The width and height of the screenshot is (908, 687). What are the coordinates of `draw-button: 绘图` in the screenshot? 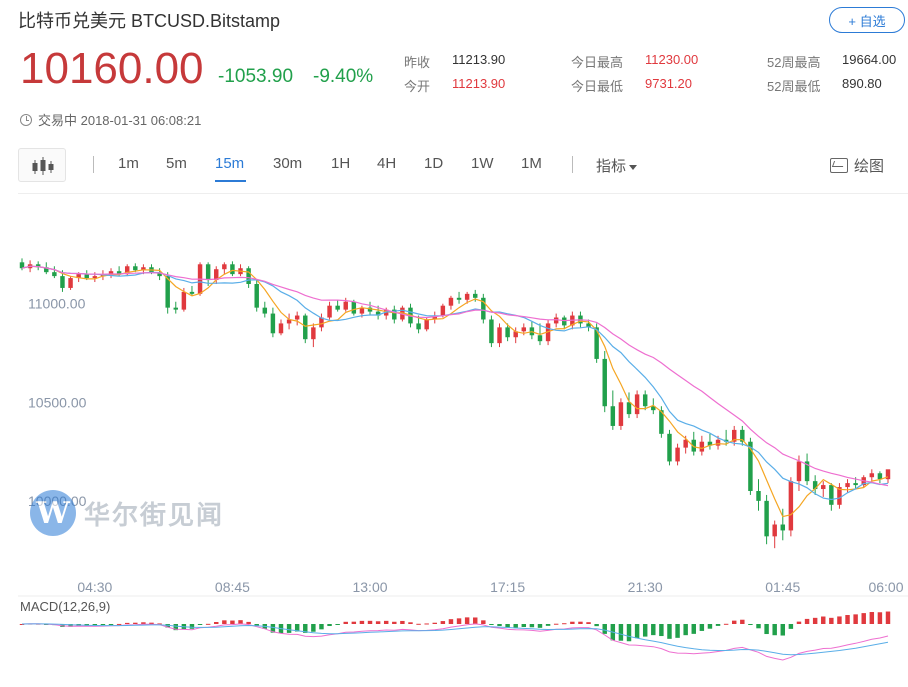 It's located at (857, 165).